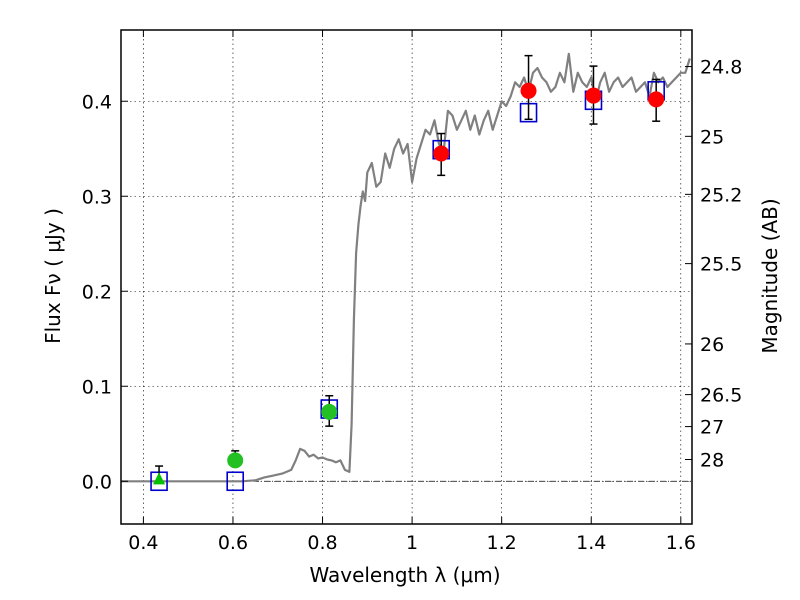 The width and height of the screenshot is (800, 600). What do you see at coordinates (591, 543) in the screenshot?
I see `x-tick-label: 1.4` at bounding box center [591, 543].